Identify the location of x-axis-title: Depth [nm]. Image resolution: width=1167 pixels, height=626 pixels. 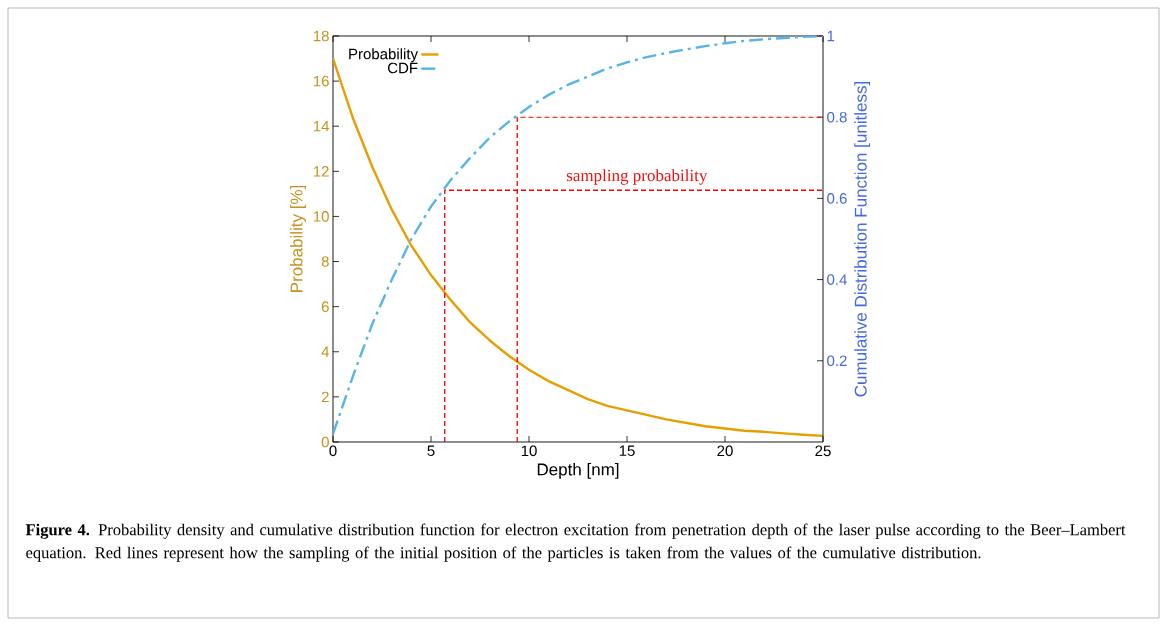
(578, 471).